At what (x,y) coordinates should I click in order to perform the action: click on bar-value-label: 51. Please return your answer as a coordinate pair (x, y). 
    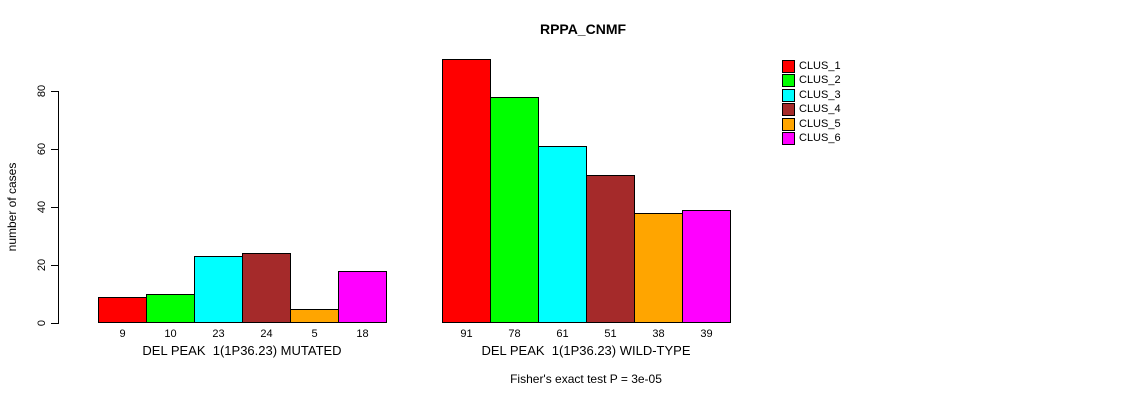
    Looking at the image, I should click on (610, 334).